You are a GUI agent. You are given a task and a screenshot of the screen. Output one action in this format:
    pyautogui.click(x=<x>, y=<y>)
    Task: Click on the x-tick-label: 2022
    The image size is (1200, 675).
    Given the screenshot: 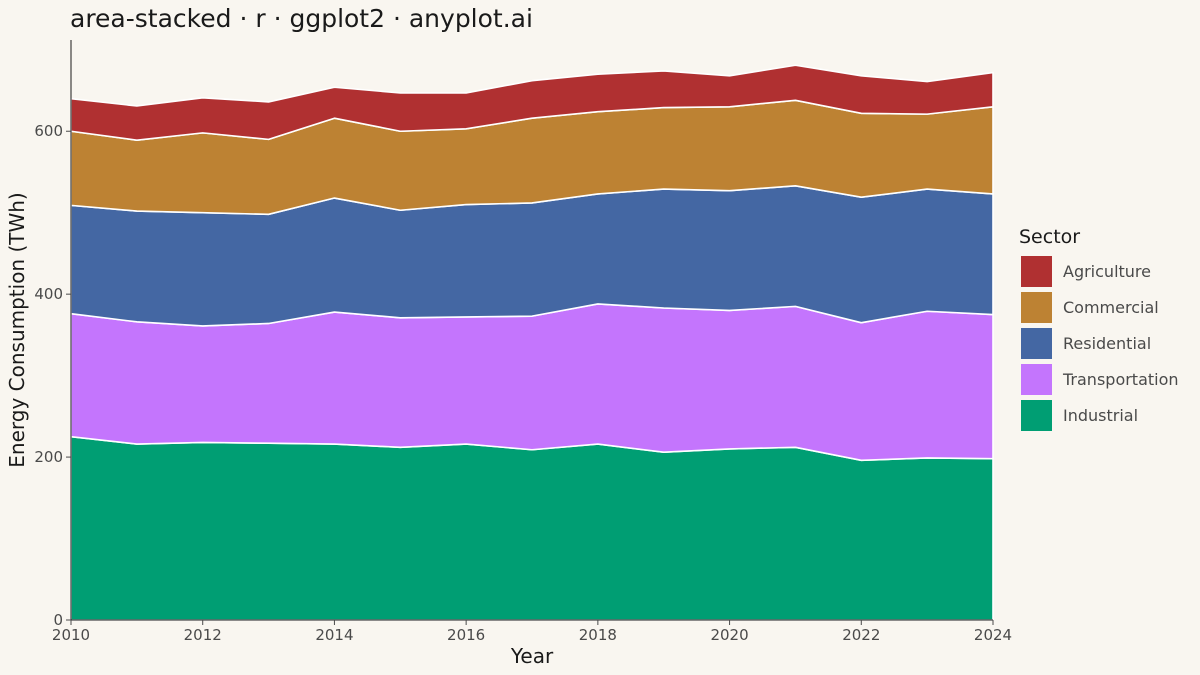 What is the action you would take?
    pyautogui.click(x=861, y=635)
    